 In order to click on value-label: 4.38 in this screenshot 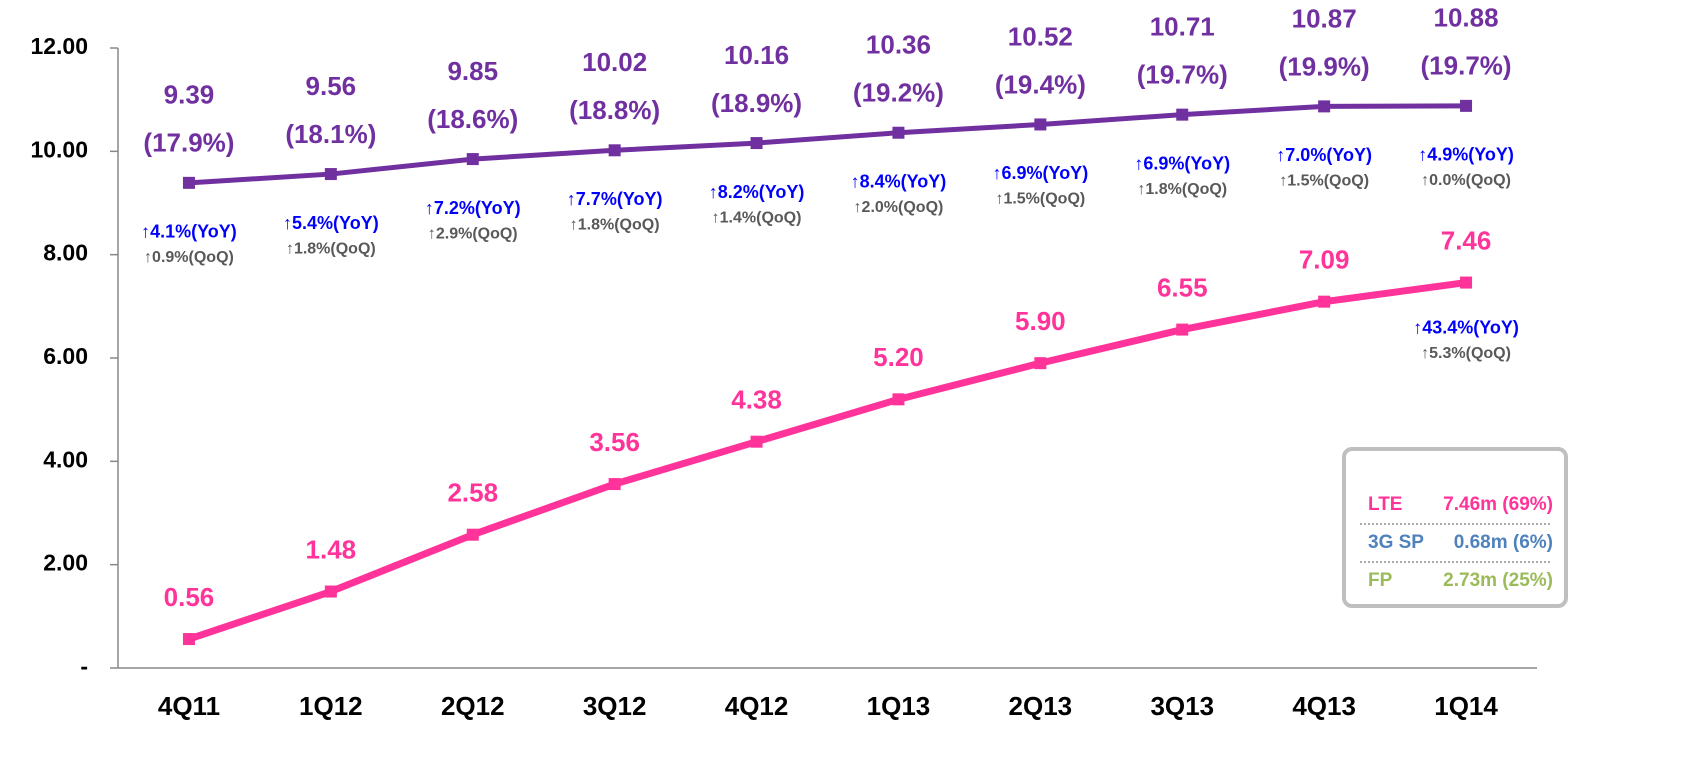, I will do `click(756, 400)`.